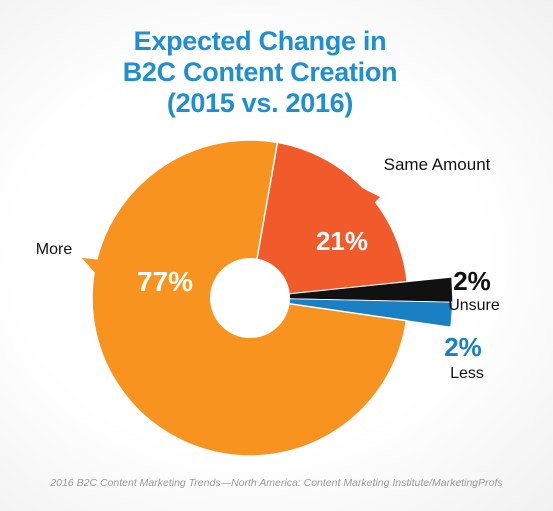  What do you see at coordinates (467, 373) in the screenshot?
I see `label-less: Less` at bounding box center [467, 373].